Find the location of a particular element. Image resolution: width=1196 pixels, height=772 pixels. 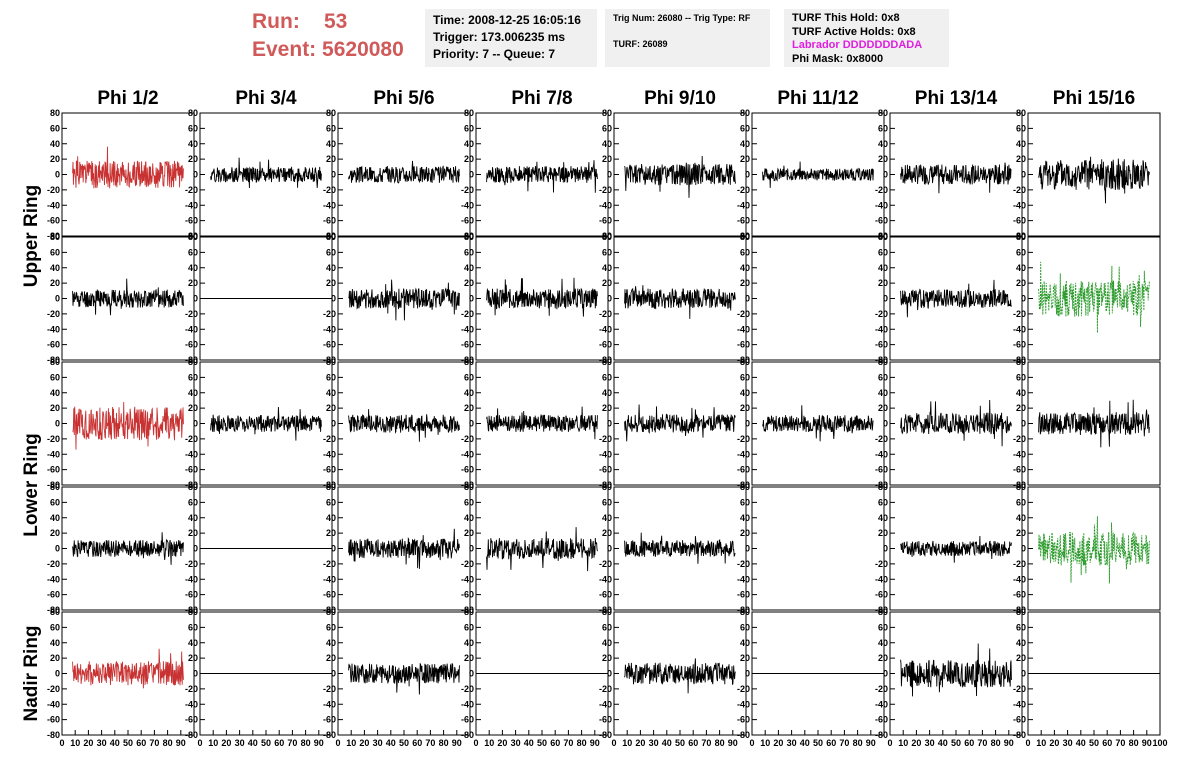

labrador-text: Labrador DDDDDDDADA is located at coordinates (857, 45).